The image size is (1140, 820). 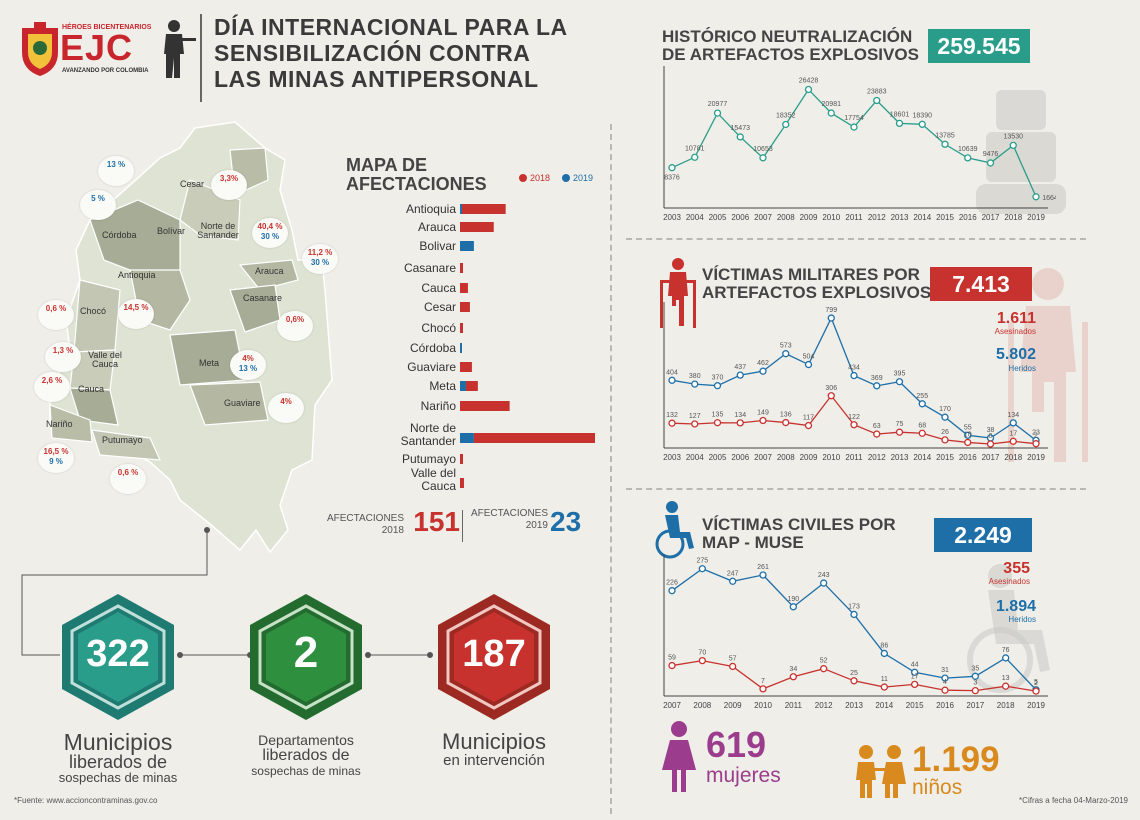 What do you see at coordinates (945, 432) in the screenshot?
I see `data-label: 26` at bounding box center [945, 432].